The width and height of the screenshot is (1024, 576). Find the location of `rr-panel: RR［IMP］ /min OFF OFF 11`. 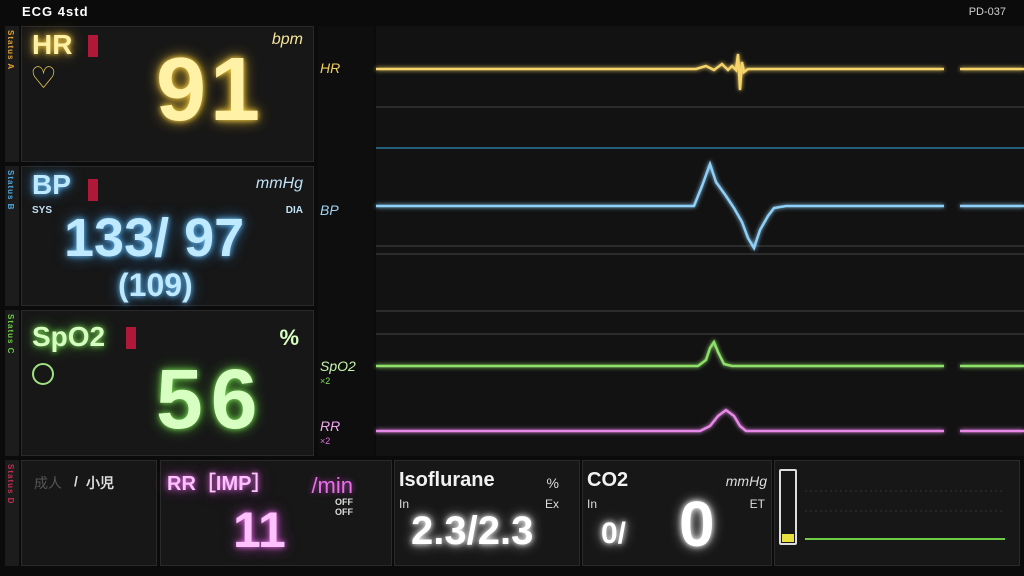

rr-panel: RR［IMP］ /min OFF OFF 11 is located at coordinates (276, 513).